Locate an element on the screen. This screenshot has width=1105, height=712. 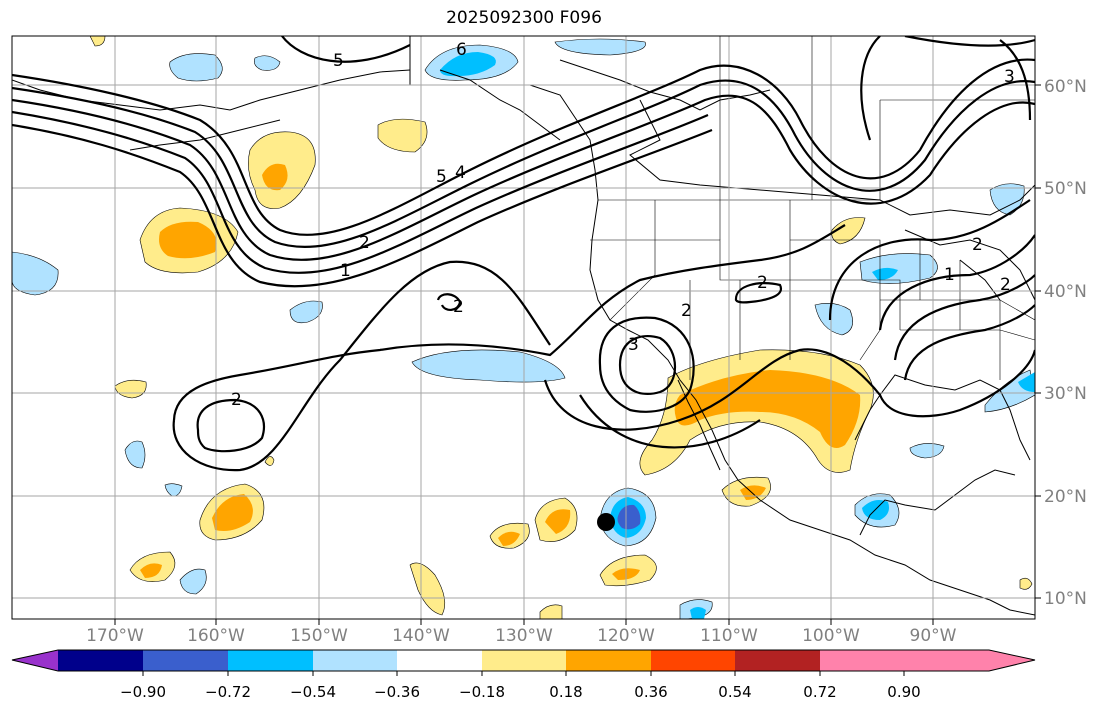
colorbar-extend-low is located at coordinates (35, 660).